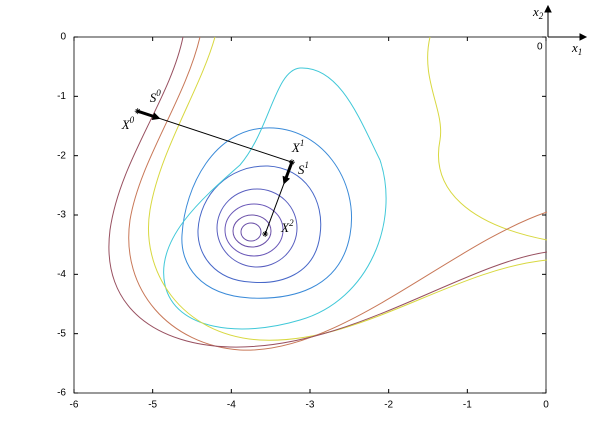 The height and width of the screenshot is (443, 605). Describe the element at coordinates (388, 405) in the screenshot. I see `x-tick-label: -2` at that location.